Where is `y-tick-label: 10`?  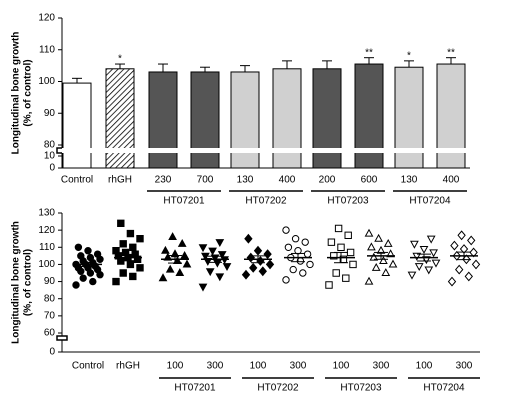
y-tick-label: 10 is located at coordinates (50, 156).